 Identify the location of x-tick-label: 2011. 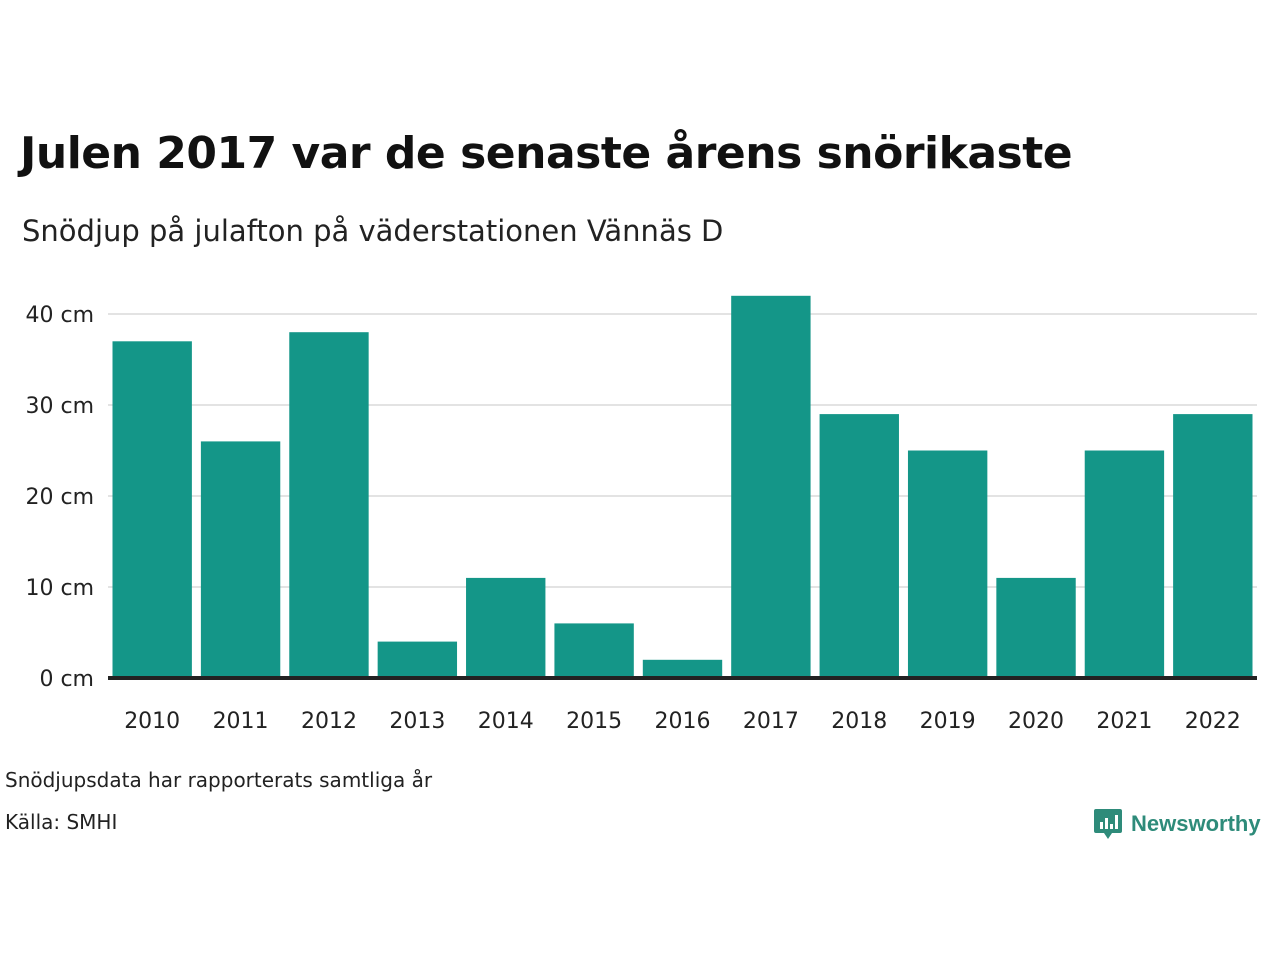
(241, 721).